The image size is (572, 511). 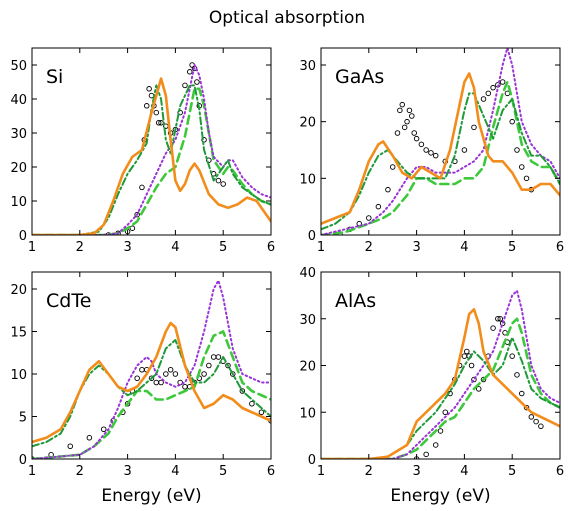 What do you see at coordinates (54, 77) in the screenshot?
I see `panel-label: Si` at bounding box center [54, 77].